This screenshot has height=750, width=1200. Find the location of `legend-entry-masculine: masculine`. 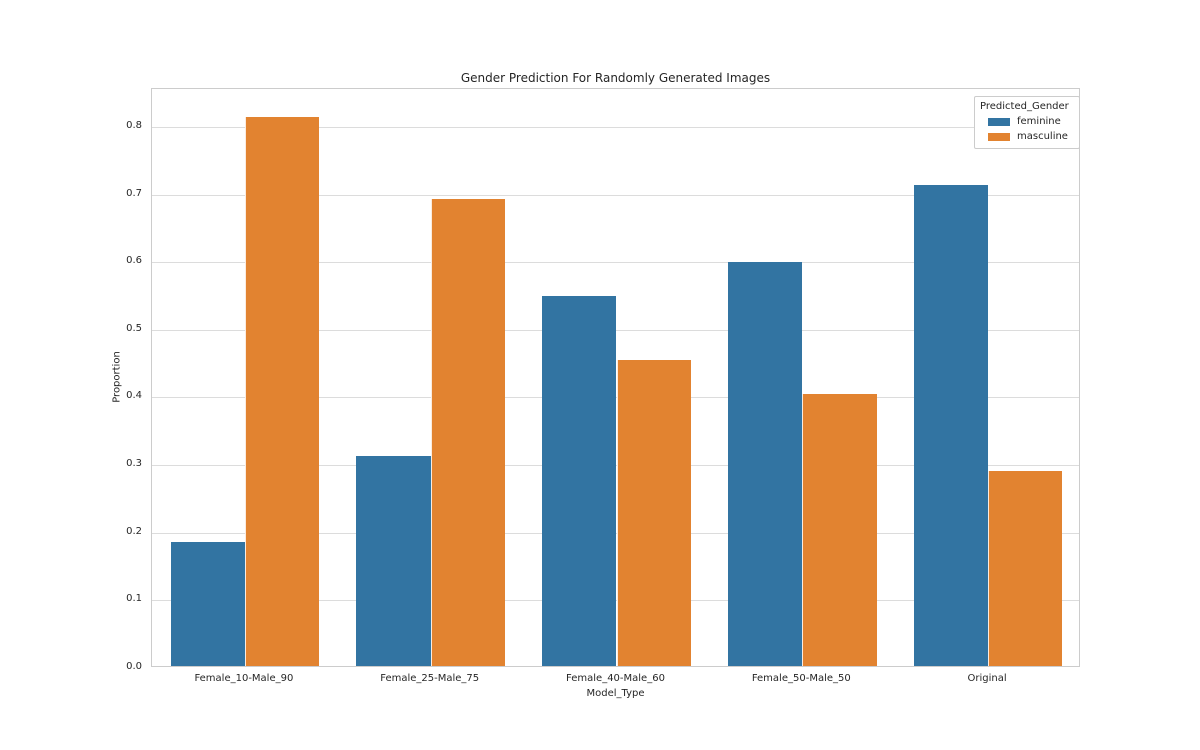

legend-entry-masculine: masculine is located at coordinates (1027, 136).